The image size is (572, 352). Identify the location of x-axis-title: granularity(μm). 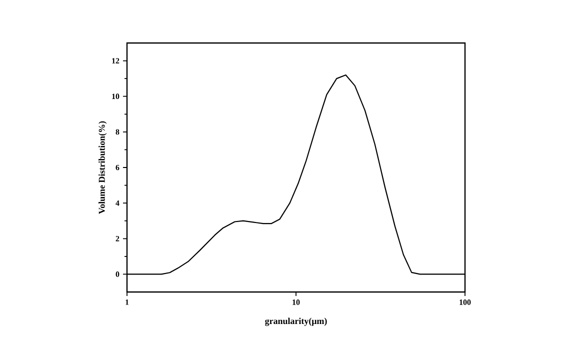
(296, 322).